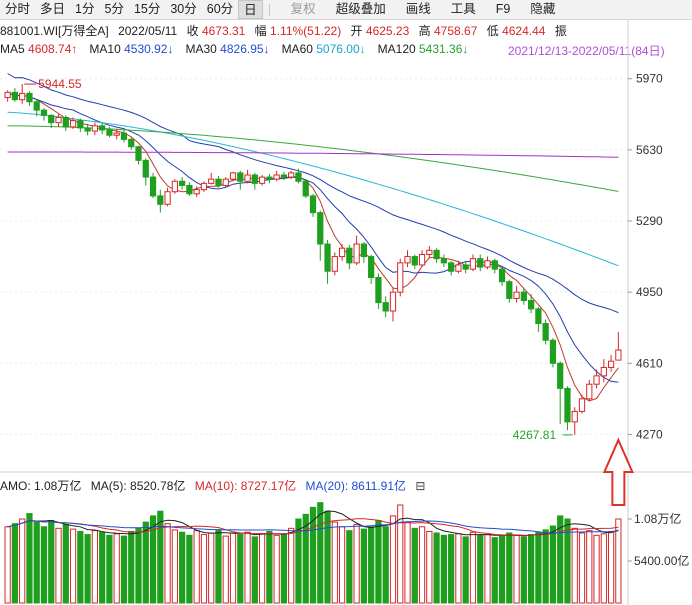  I want to click on toolbar-action-4: F9, so click(503, 9).